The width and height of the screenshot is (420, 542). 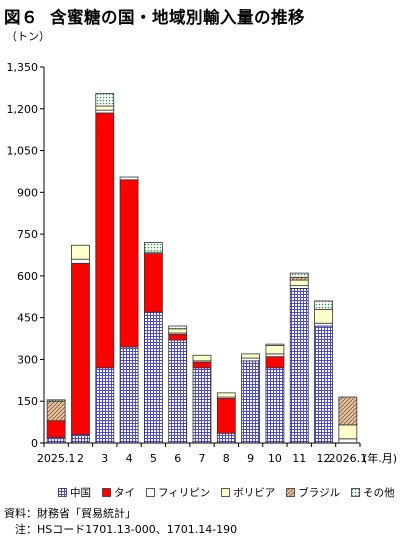 I want to click on legend-label: その他, so click(x=379, y=493).